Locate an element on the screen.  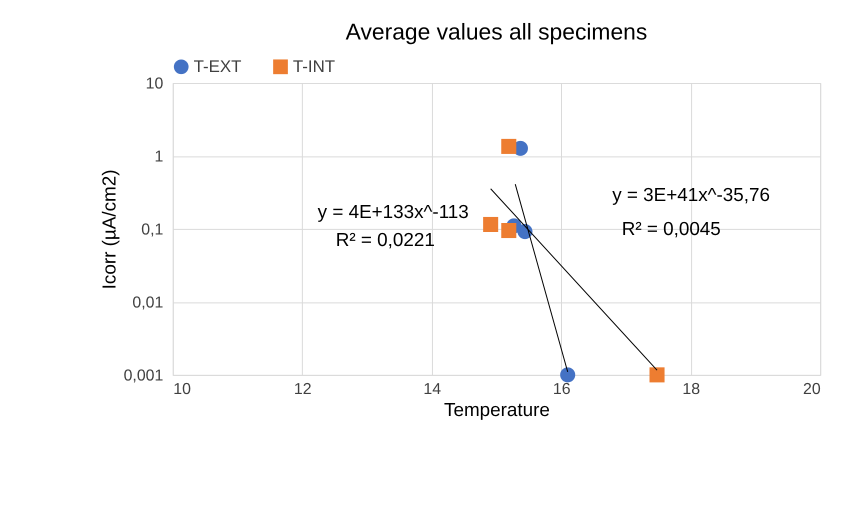
x-tick-label: 10 is located at coordinates (182, 389).